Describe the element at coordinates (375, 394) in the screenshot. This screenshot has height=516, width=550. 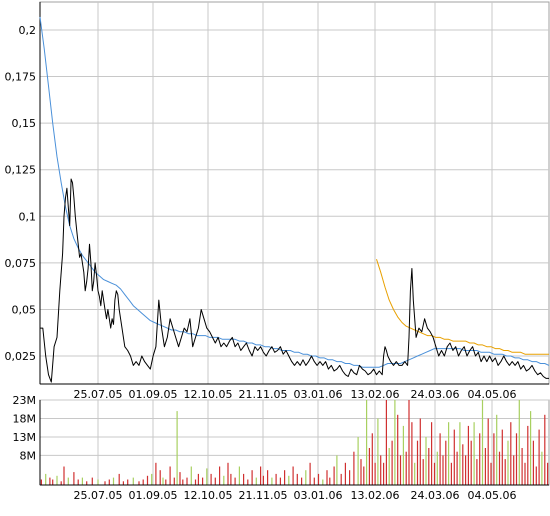
I see `price-x-tick-label: 13.02.06` at that location.